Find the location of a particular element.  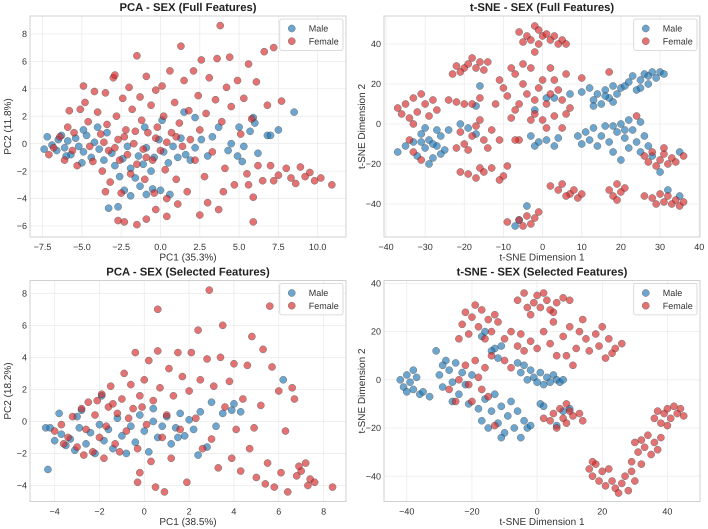

x-tick-label: 10 is located at coordinates (581, 247).